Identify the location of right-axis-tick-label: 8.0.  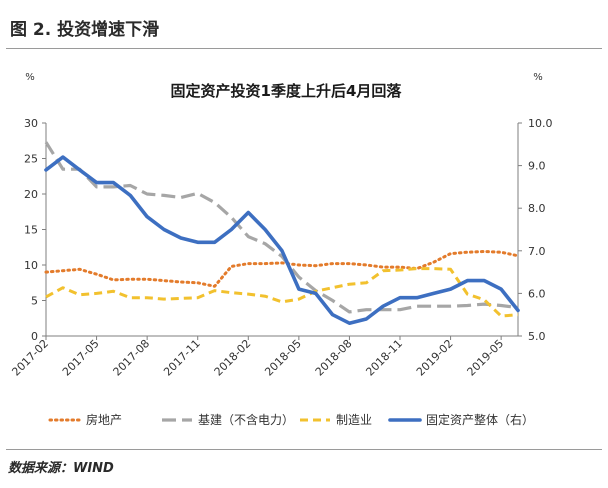
(537, 208).